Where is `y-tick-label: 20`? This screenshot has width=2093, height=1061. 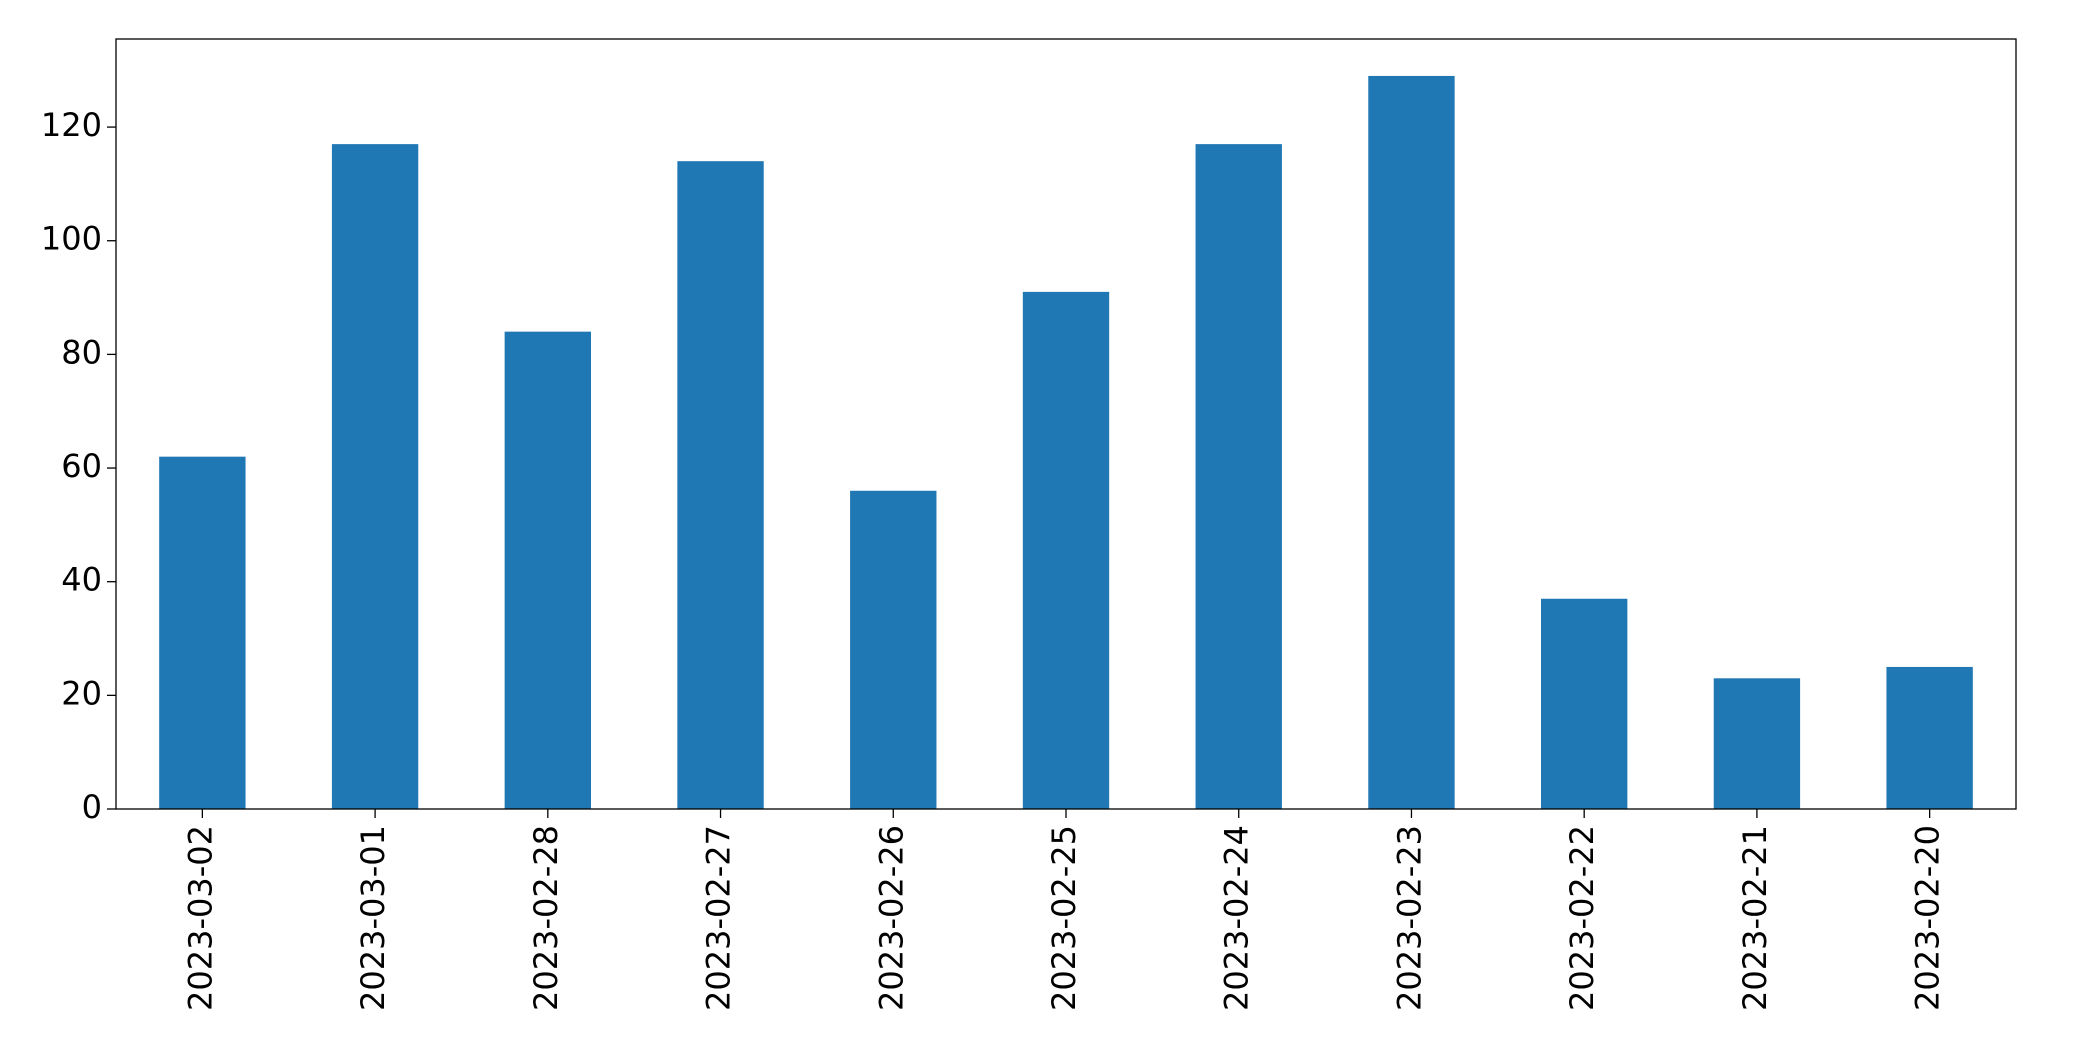 y-tick-label: 20 is located at coordinates (81, 693).